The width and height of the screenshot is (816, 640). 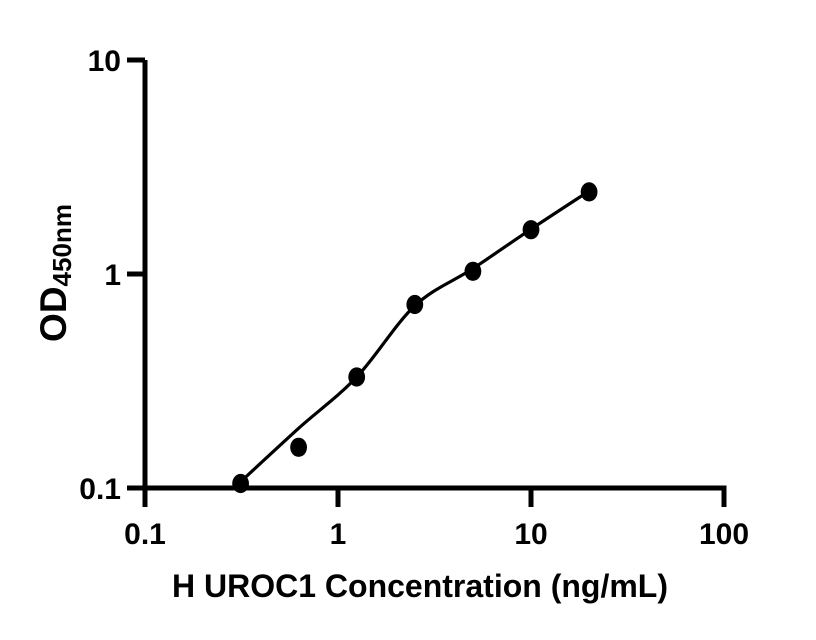 I want to click on x-axis-title: H UROC1 Concentration (ng/mL), so click(x=420, y=586).